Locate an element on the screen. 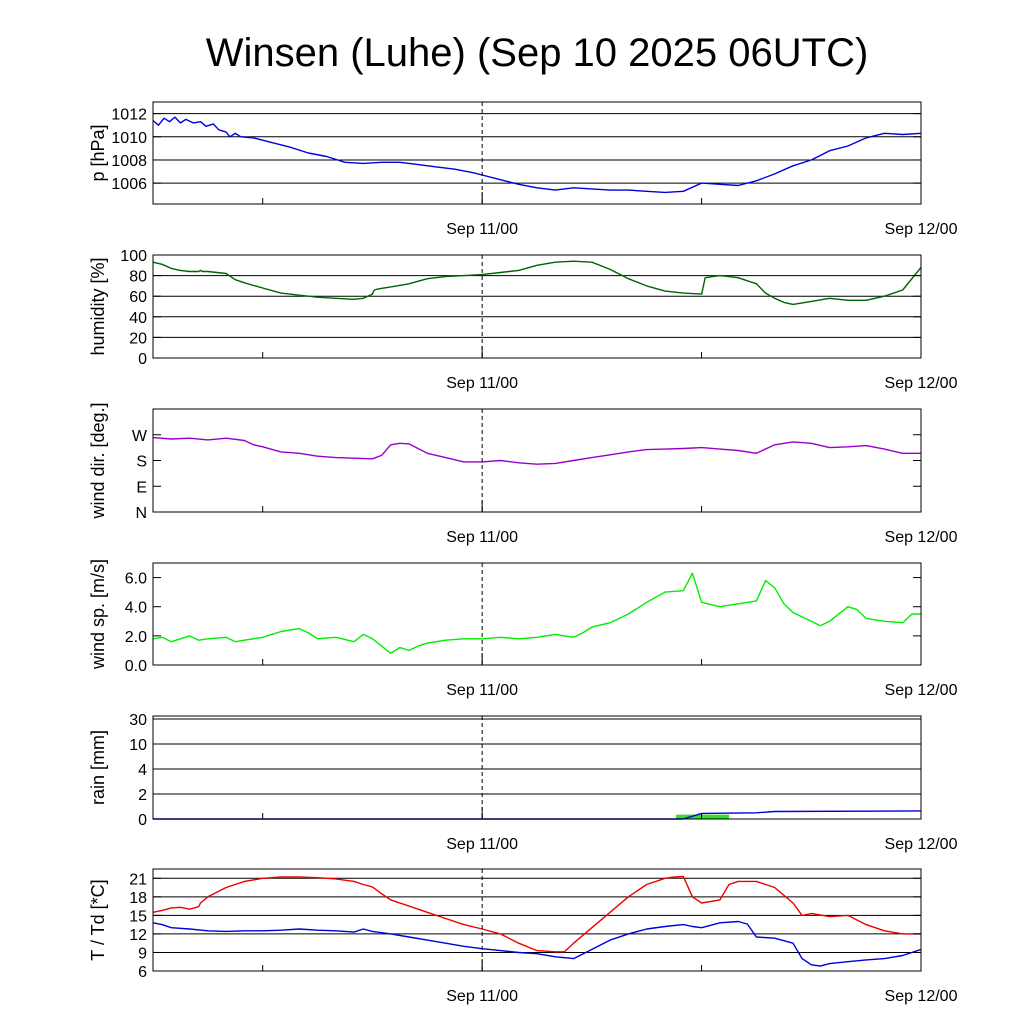 The image size is (1024, 1024). y-tick-label: E is located at coordinates (141, 487).